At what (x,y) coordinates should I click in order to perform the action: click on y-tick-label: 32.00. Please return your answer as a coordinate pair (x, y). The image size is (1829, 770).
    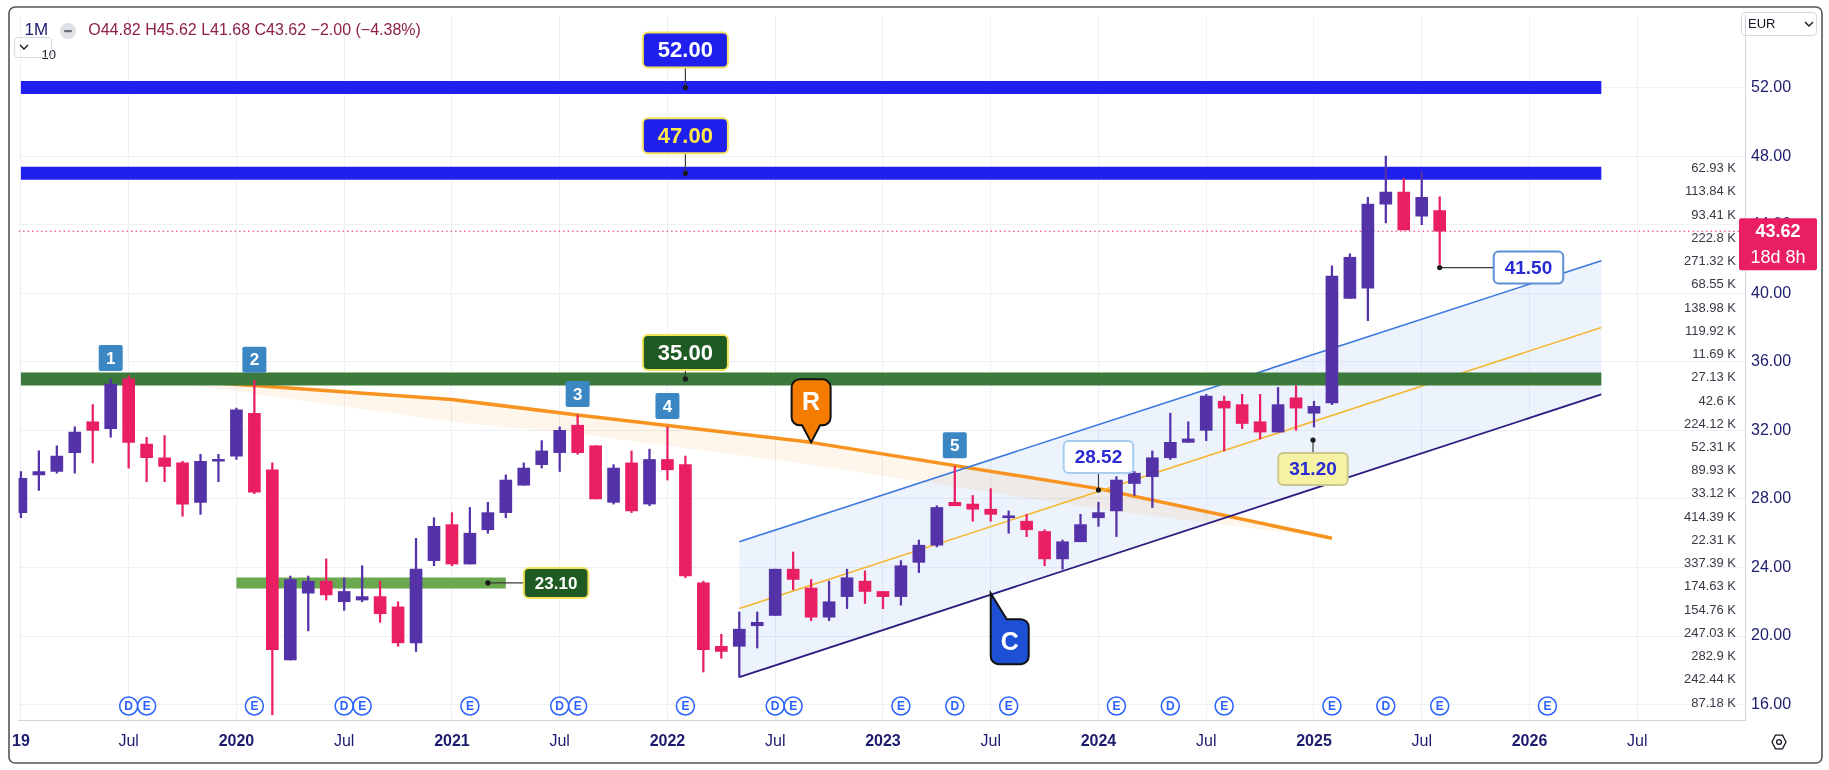
    Looking at the image, I should click on (1771, 429).